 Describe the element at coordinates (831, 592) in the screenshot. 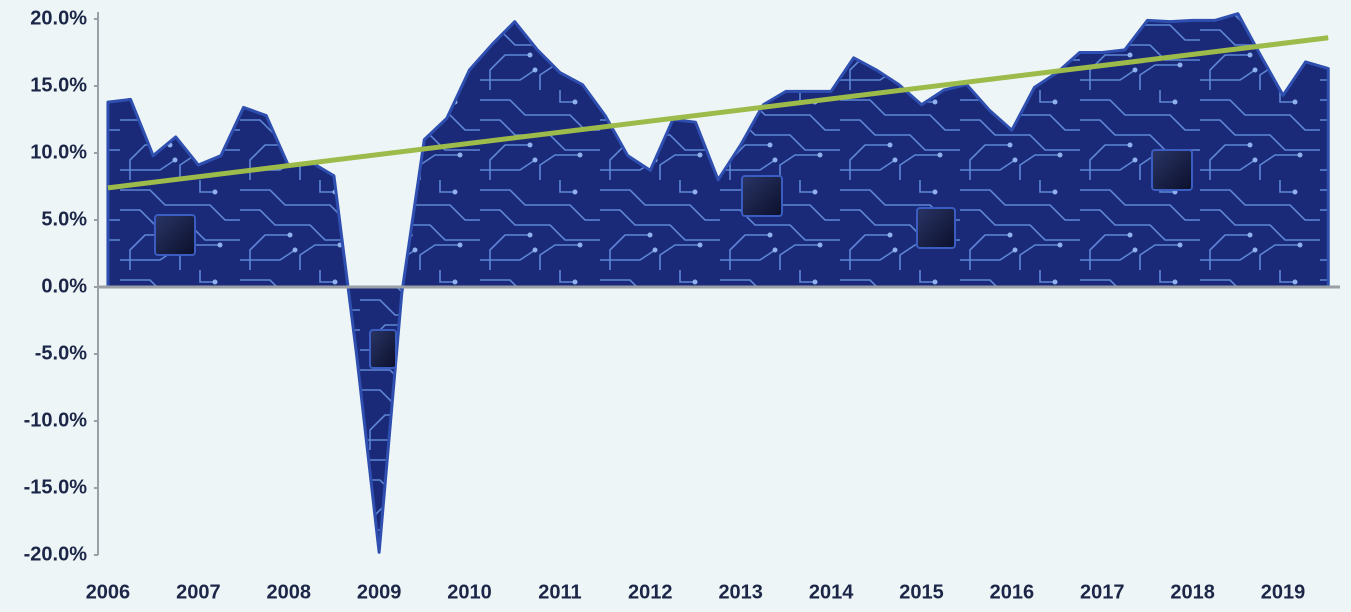

I see `x-tick-label: 2014` at that location.